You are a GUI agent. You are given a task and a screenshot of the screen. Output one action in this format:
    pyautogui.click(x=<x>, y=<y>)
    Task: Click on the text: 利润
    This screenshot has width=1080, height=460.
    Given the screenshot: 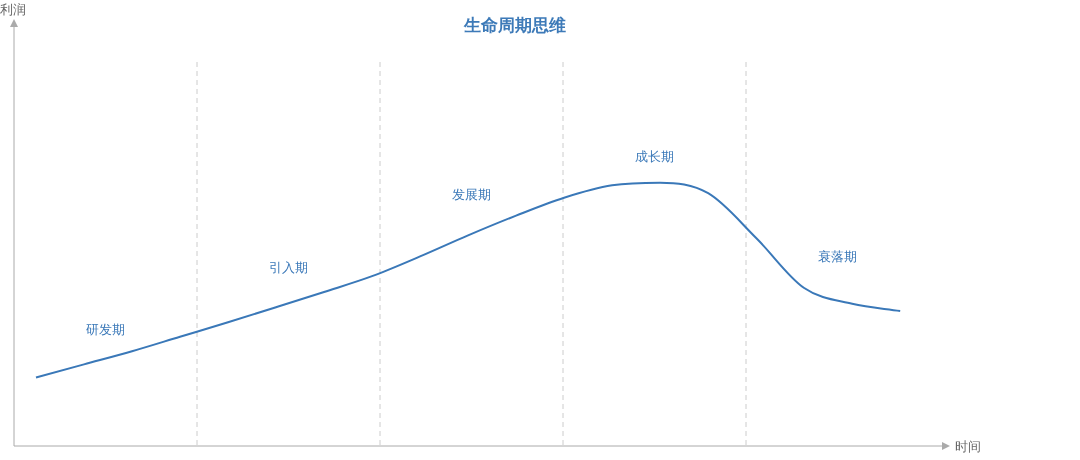 What is the action you would take?
    pyautogui.click(x=13, y=10)
    